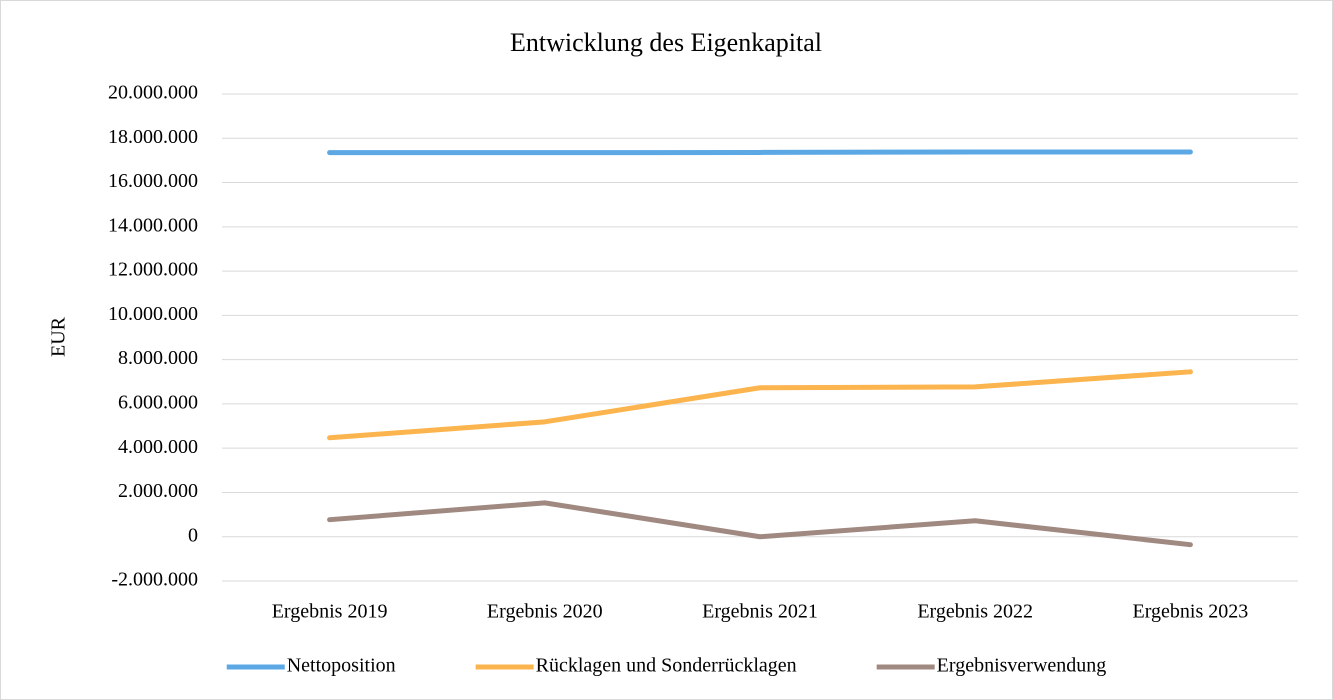 This screenshot has height=700, width=1333. What do you see at coordinates (158, 447) in the screenshot?
I see `y-tick-label: 4.000.000` at bounding box center [158, 447].